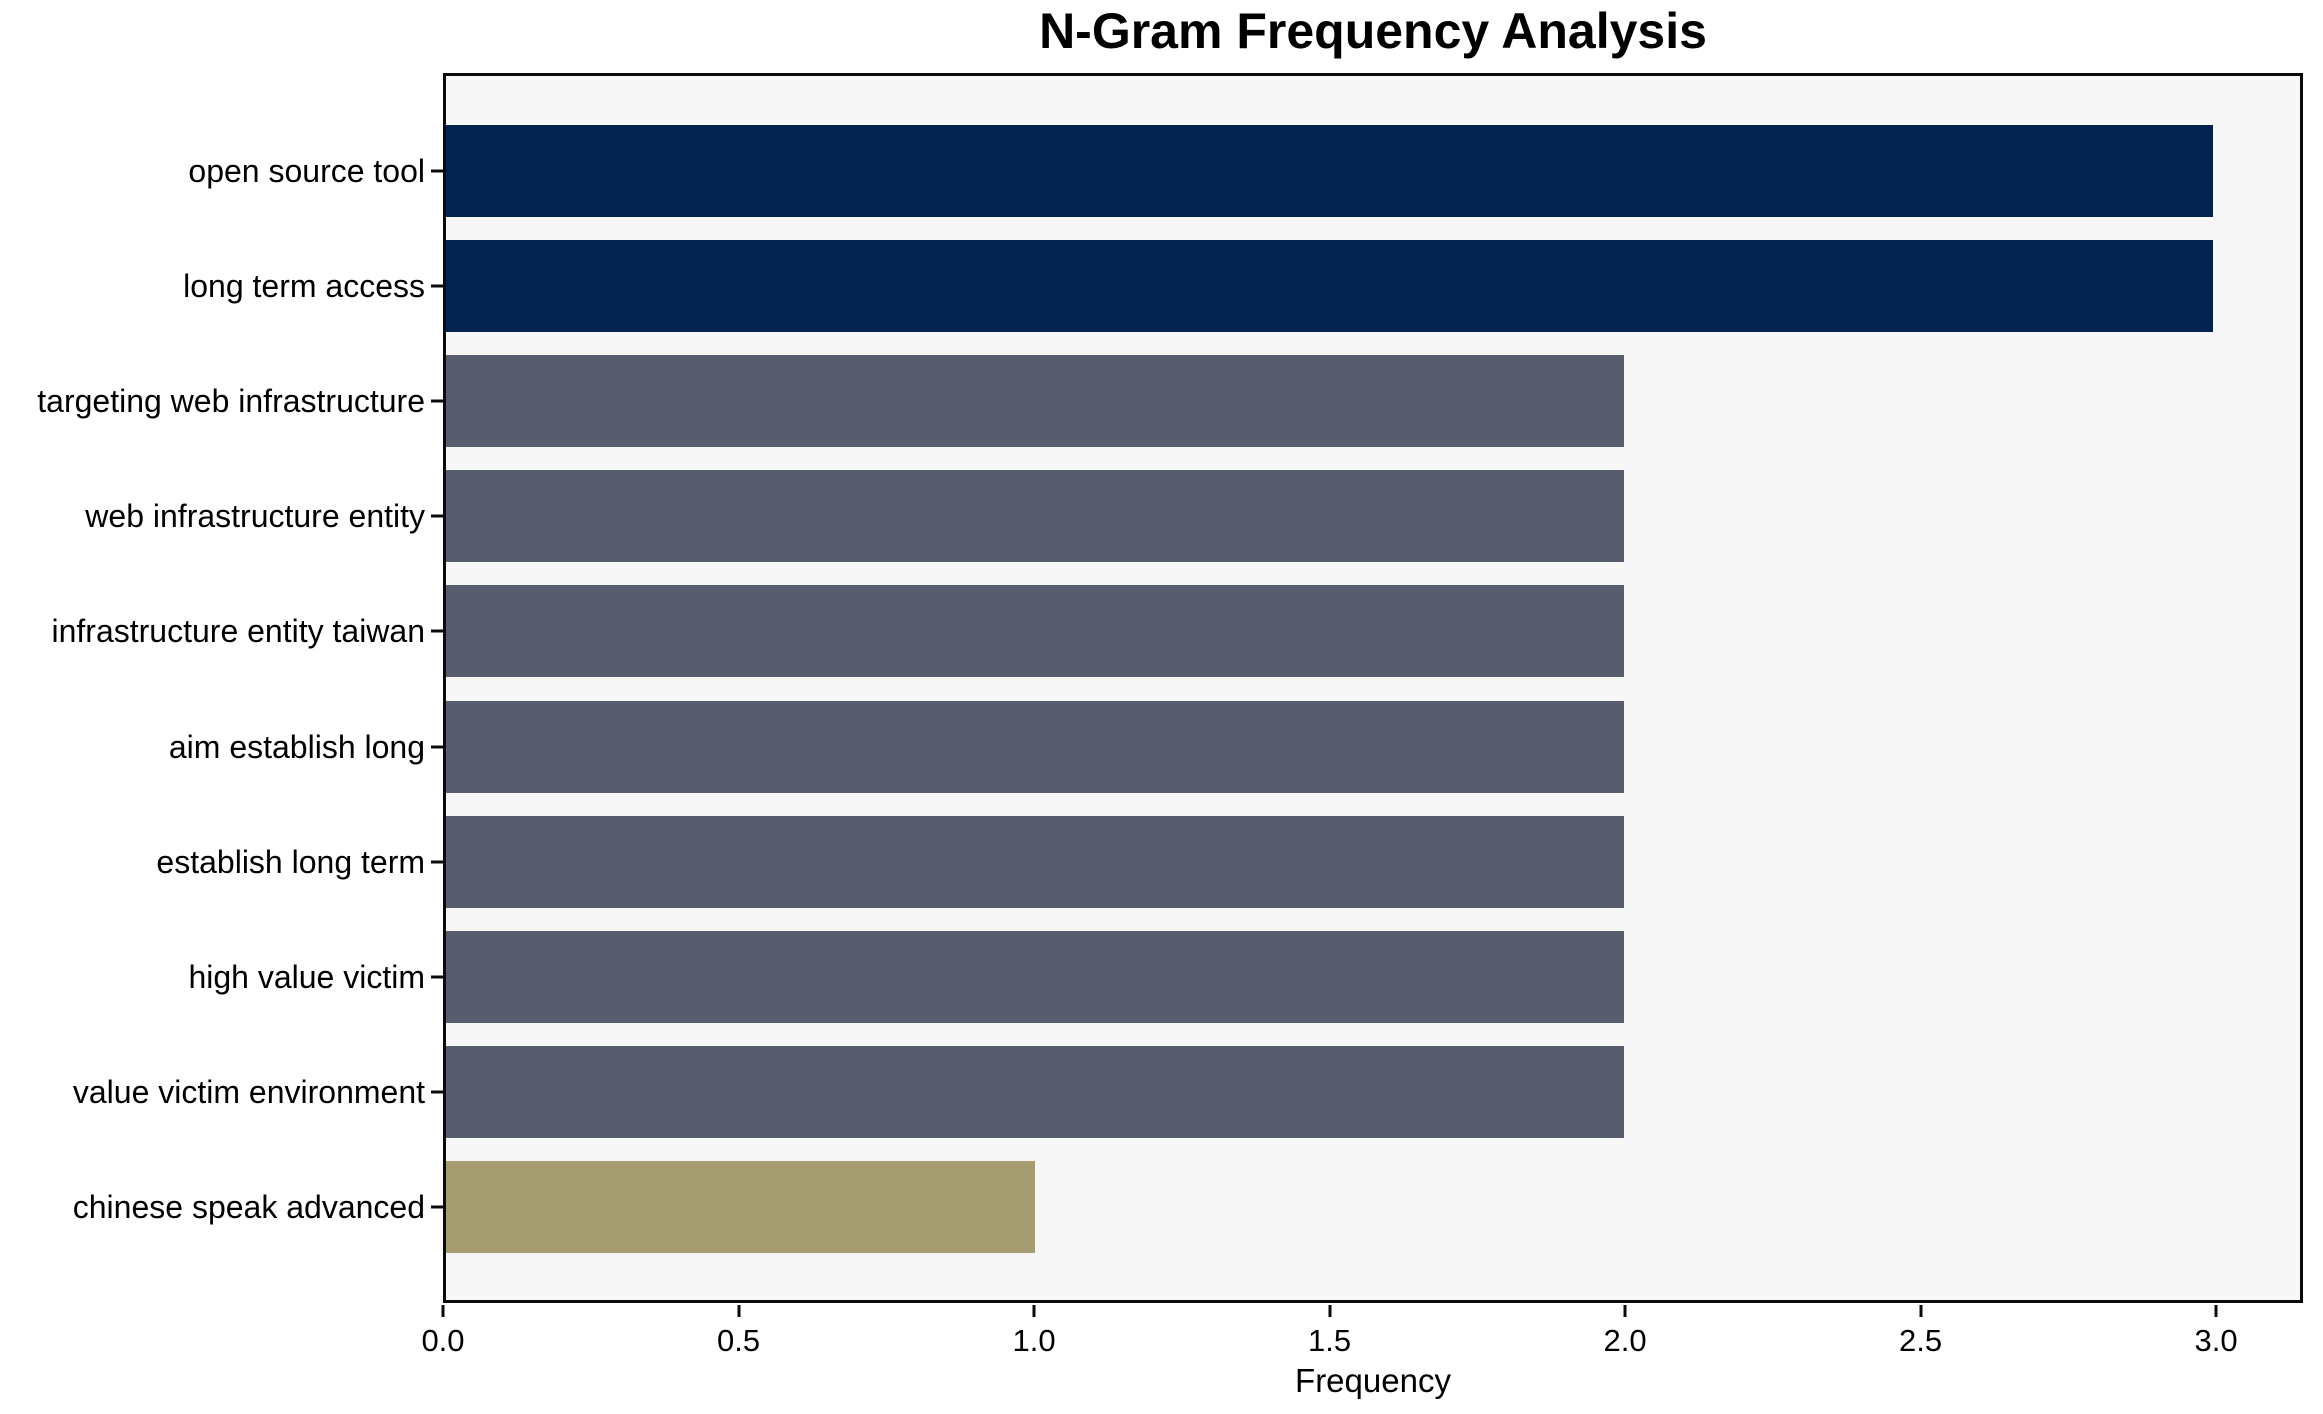  I want to click on bar-row: high value victim, so click(1244, 976).